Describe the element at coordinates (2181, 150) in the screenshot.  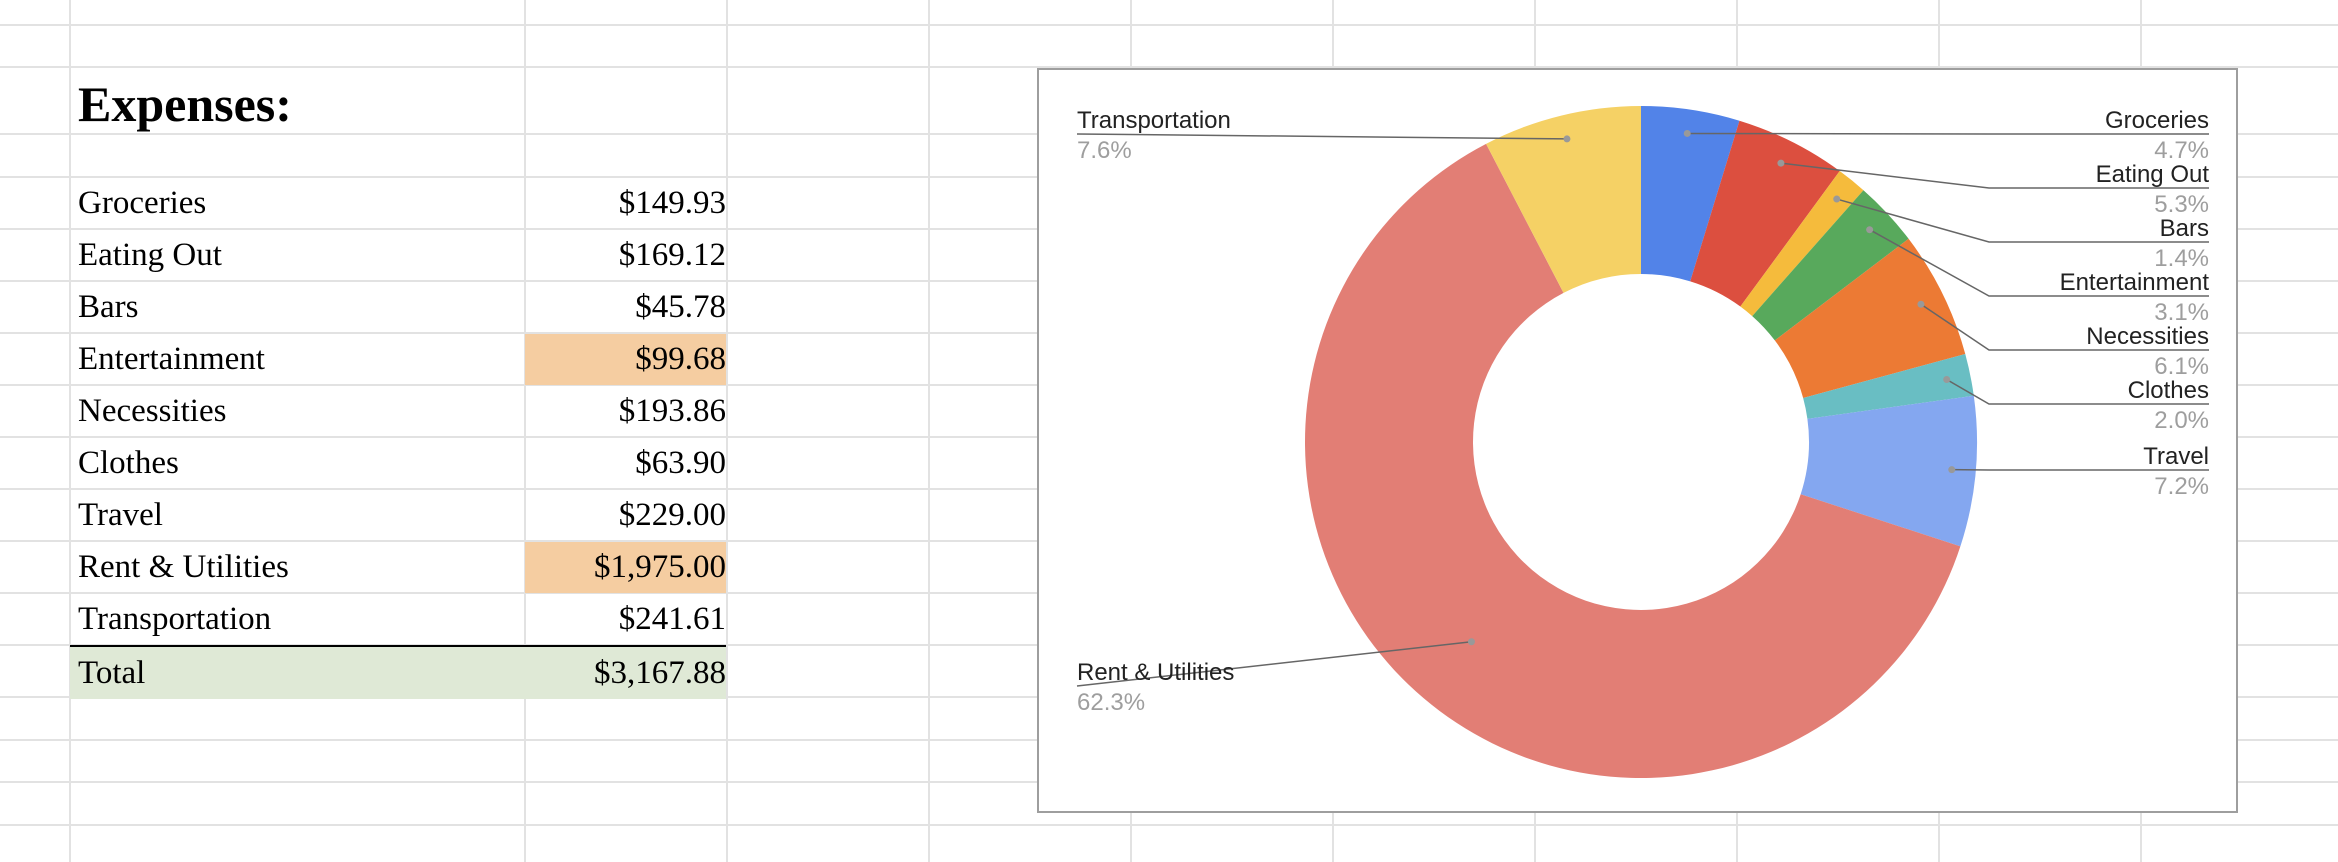
I see `slice-percent-label: 4.7%` at that location.